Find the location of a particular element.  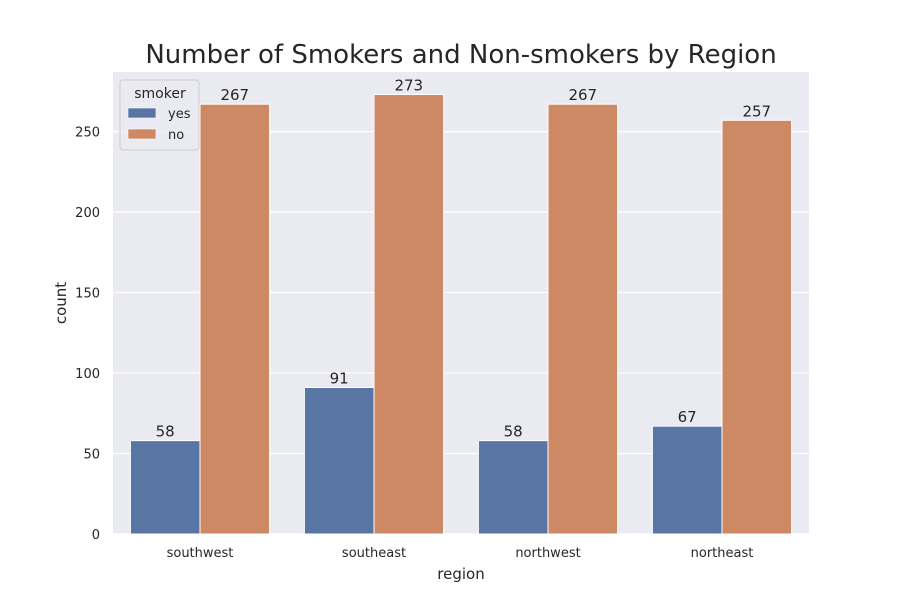

bar-yes-northwest is located at coordinates (513, 487).